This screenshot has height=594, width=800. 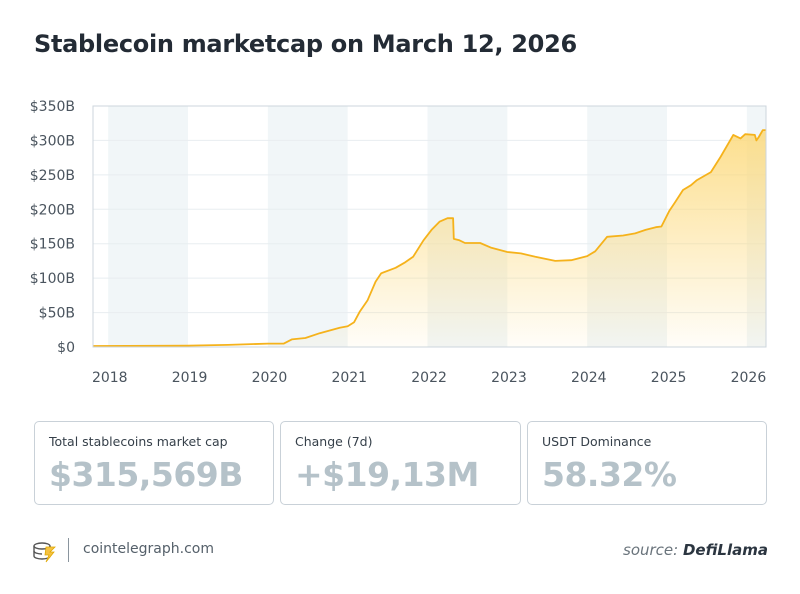 I want to click on y-tick-label: $150B, so click(x=52, y=245).